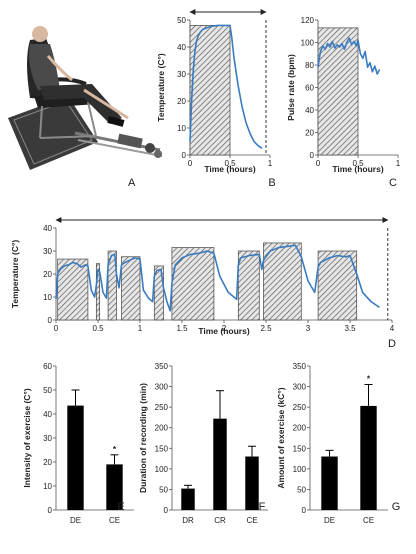 Image resolution: width=416 pixels, height=554 pixels. I want to click on series-line-c, so click(349, 56).